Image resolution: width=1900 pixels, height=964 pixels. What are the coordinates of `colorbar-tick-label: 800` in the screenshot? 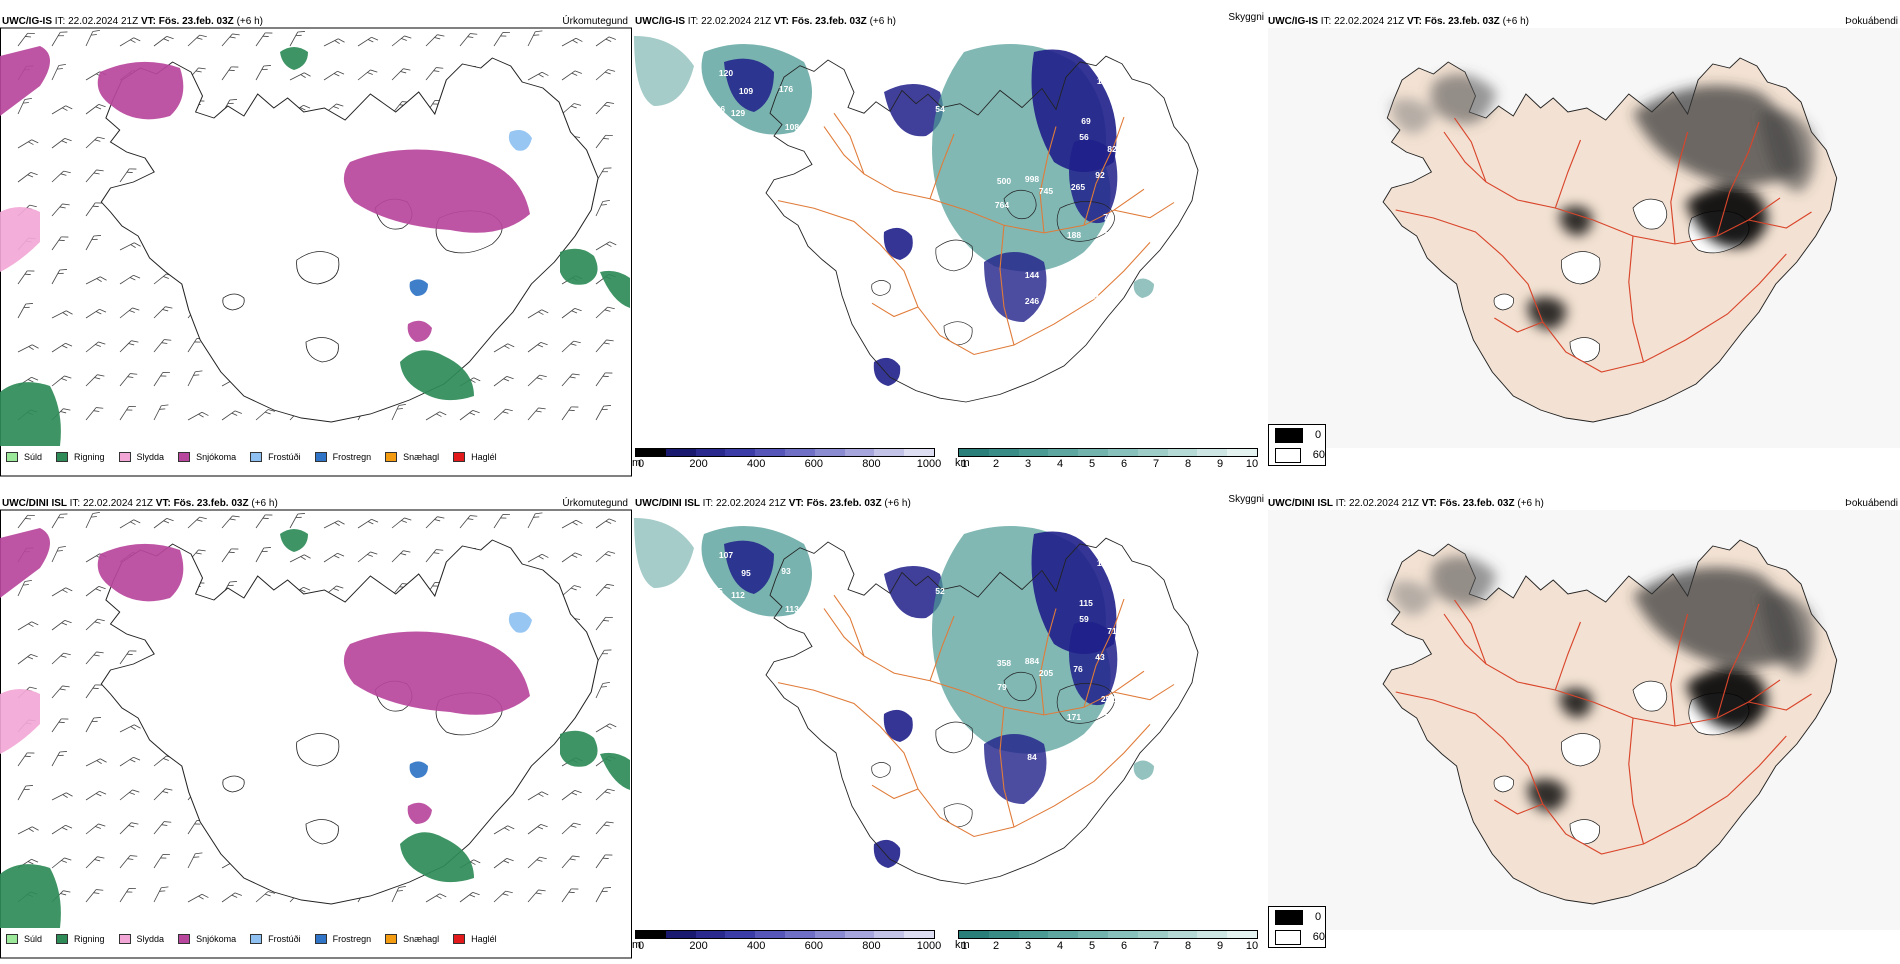 It's located at (871, 464).